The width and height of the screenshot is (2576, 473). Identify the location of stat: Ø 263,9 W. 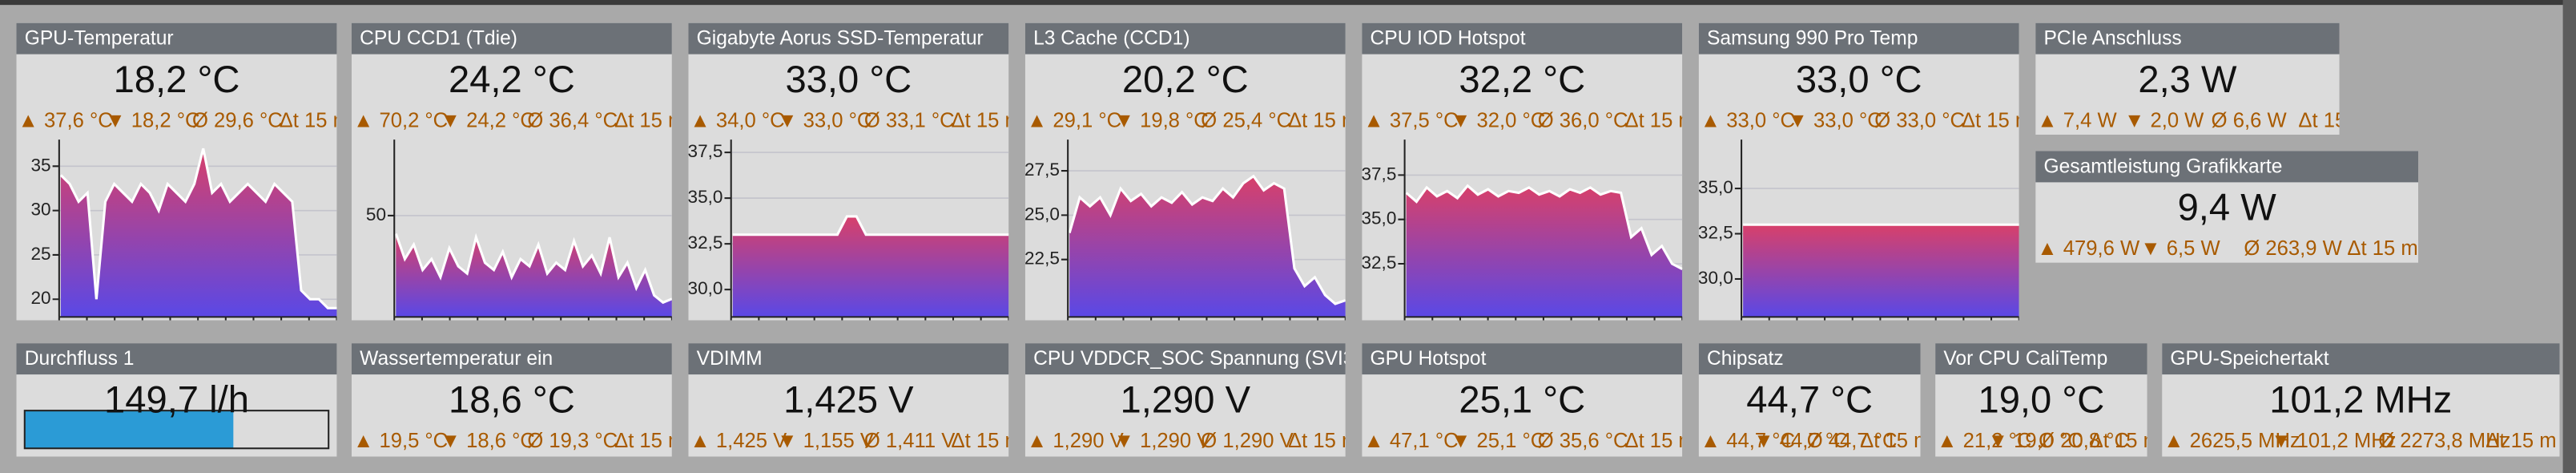
(2293, 248).